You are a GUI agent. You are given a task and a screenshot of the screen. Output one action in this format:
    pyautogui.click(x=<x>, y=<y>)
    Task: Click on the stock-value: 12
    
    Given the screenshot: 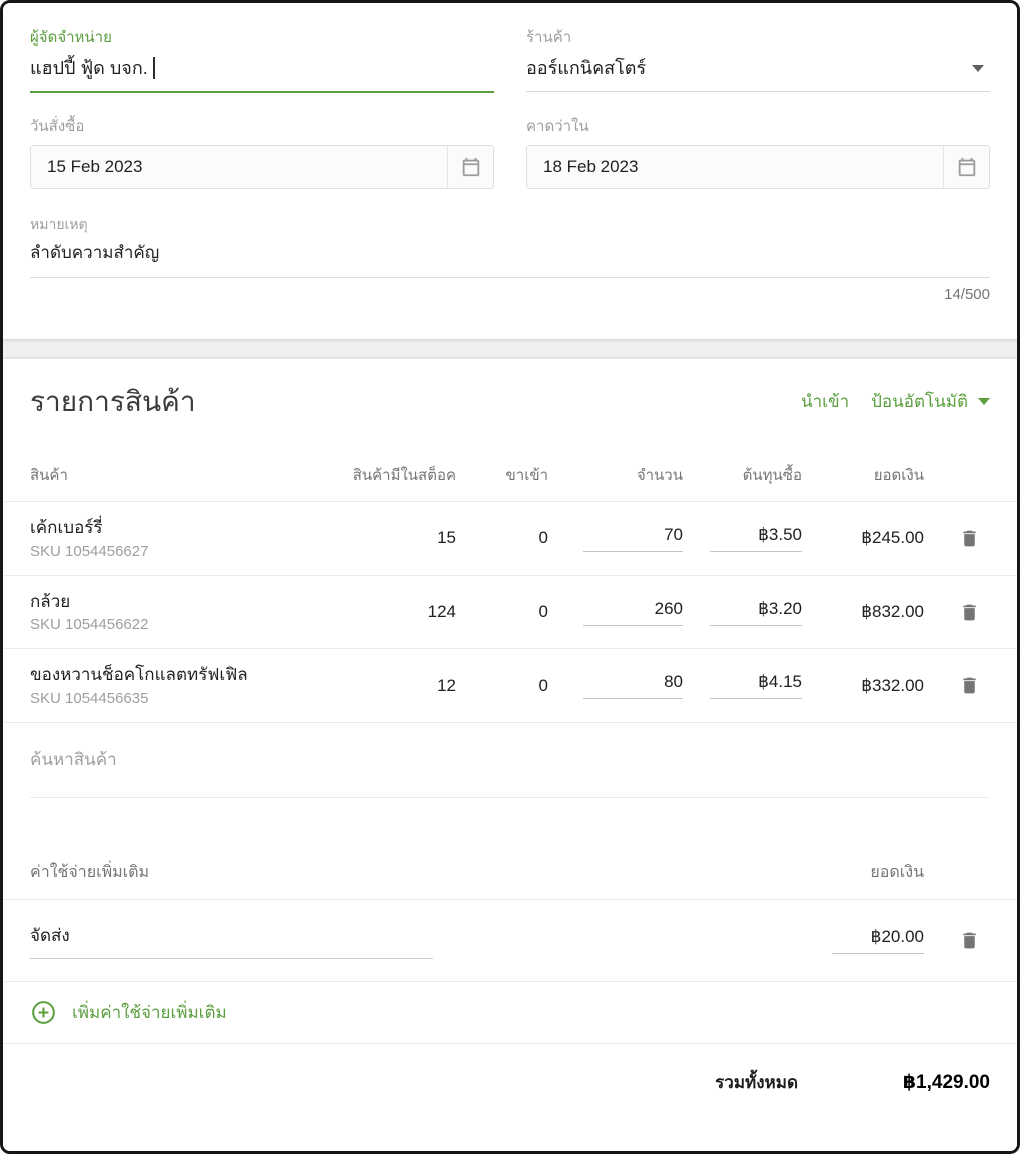 What is the action you would take?
    pyautogui.click(x=446, y=685)
    